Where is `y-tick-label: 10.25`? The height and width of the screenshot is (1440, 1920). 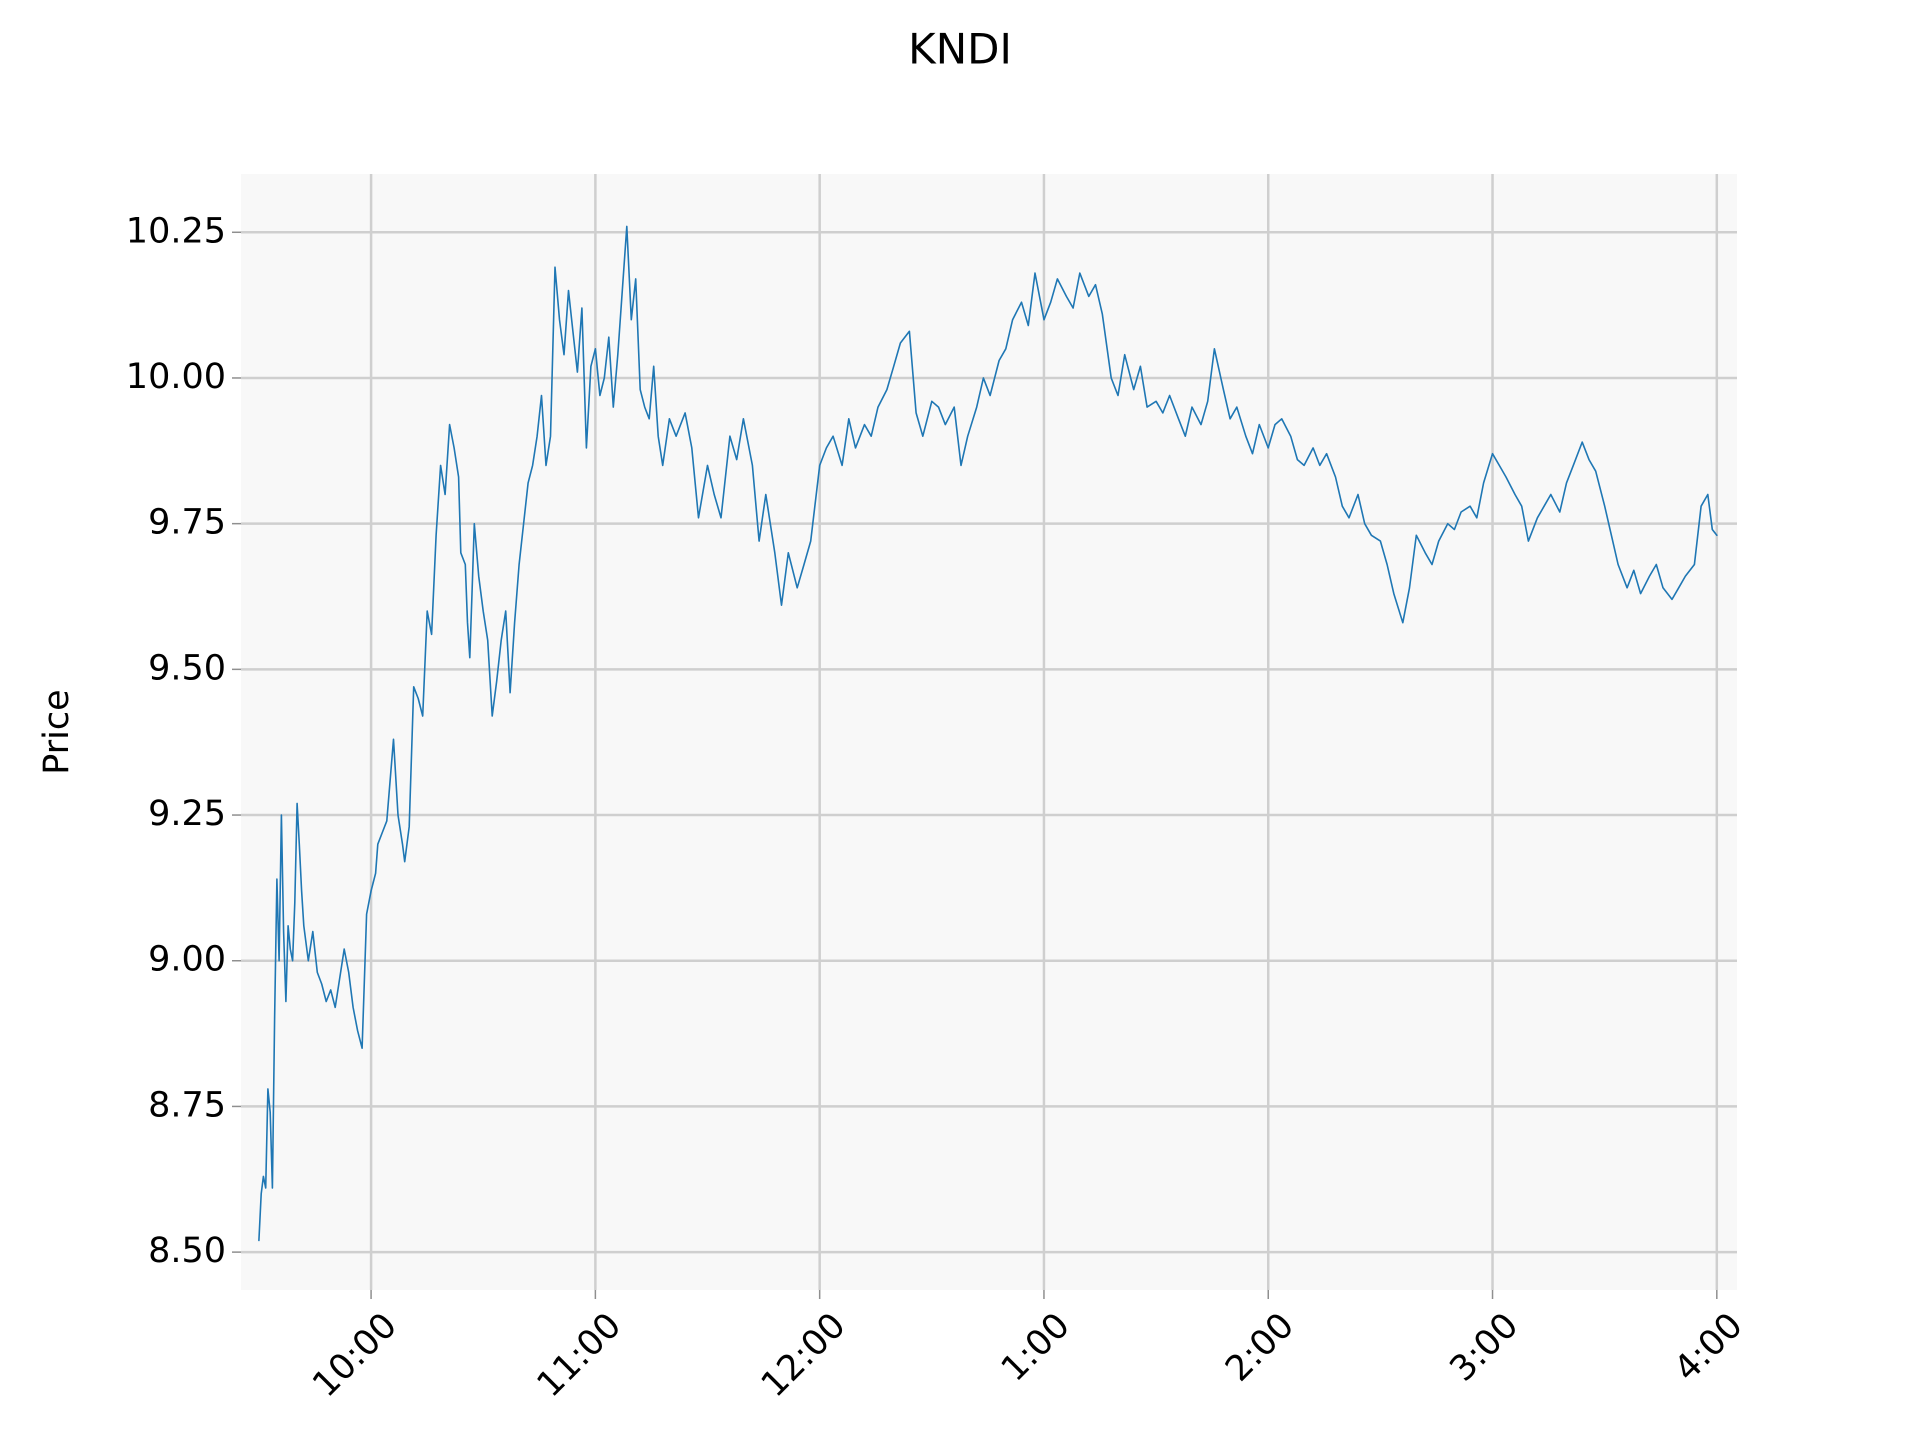 y-tick-label: 10.25 is located at coordinates (176, 231).